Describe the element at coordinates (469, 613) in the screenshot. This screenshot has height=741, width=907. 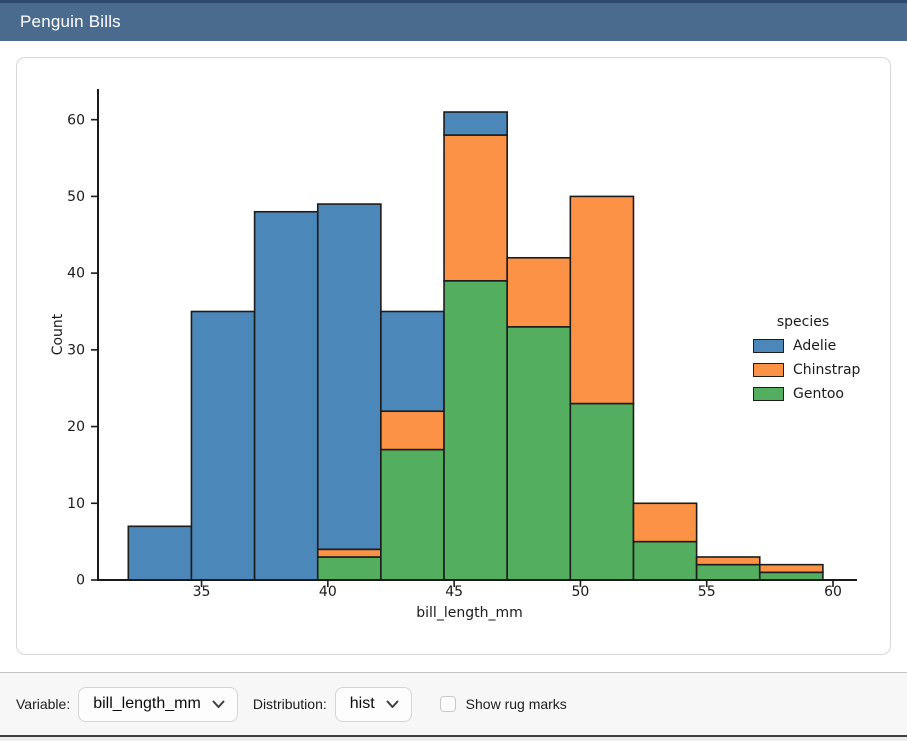
I see `x-axis-label: bill_length_mm` at that location.